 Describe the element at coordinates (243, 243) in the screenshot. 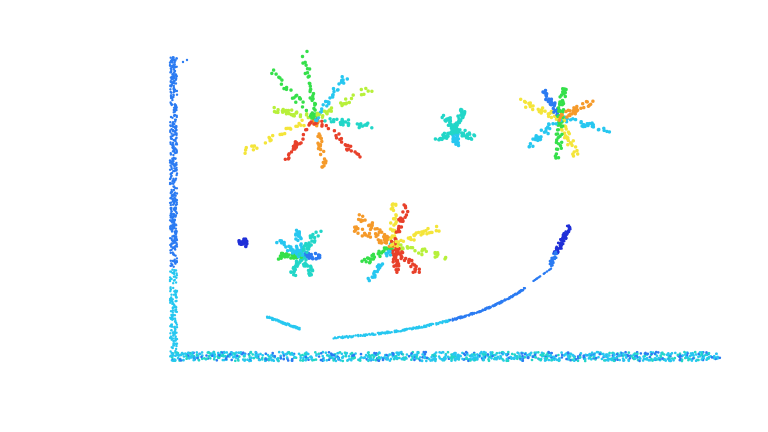

I see `small-blob` at that location.